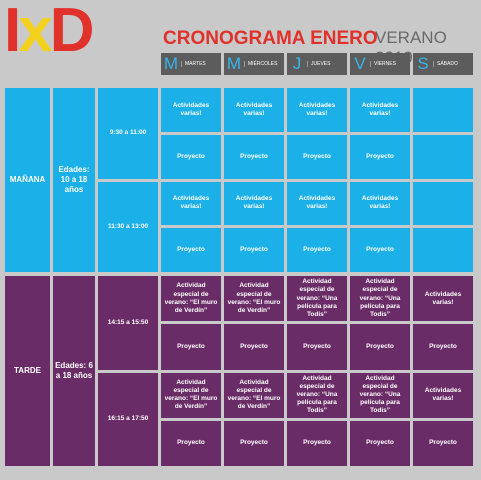 Image resolution: width=481 pixels, height=480 pixels. Describe the element at coordinates (128, 133) in the screenshot. I see `time-slot: 9:30 a 11:00` at that location.